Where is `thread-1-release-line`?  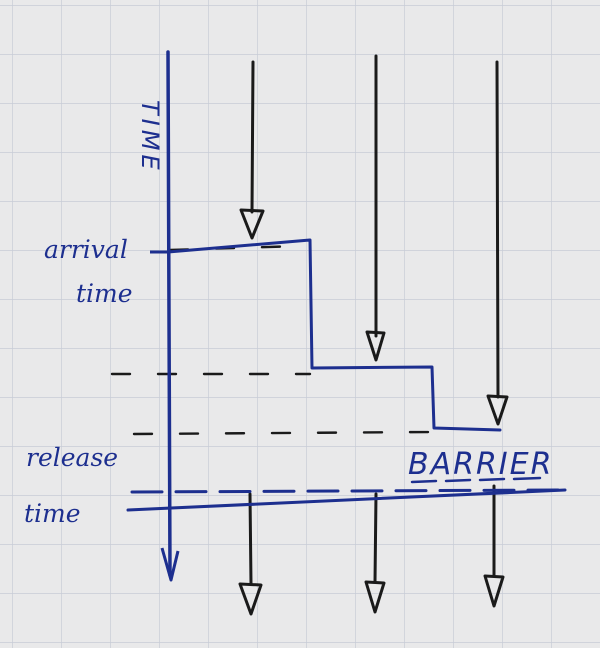 thread-1-release-line is located at coordinates (250, 539).